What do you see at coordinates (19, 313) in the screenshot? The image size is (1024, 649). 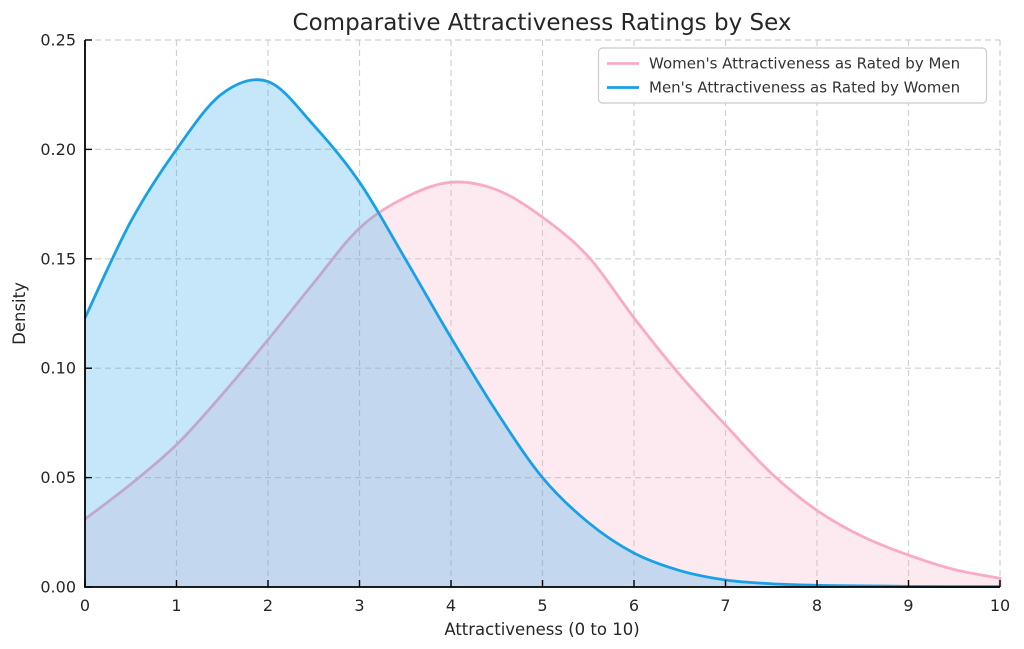 I see `y-axis-label: Density` at bounding box center [19, 313].